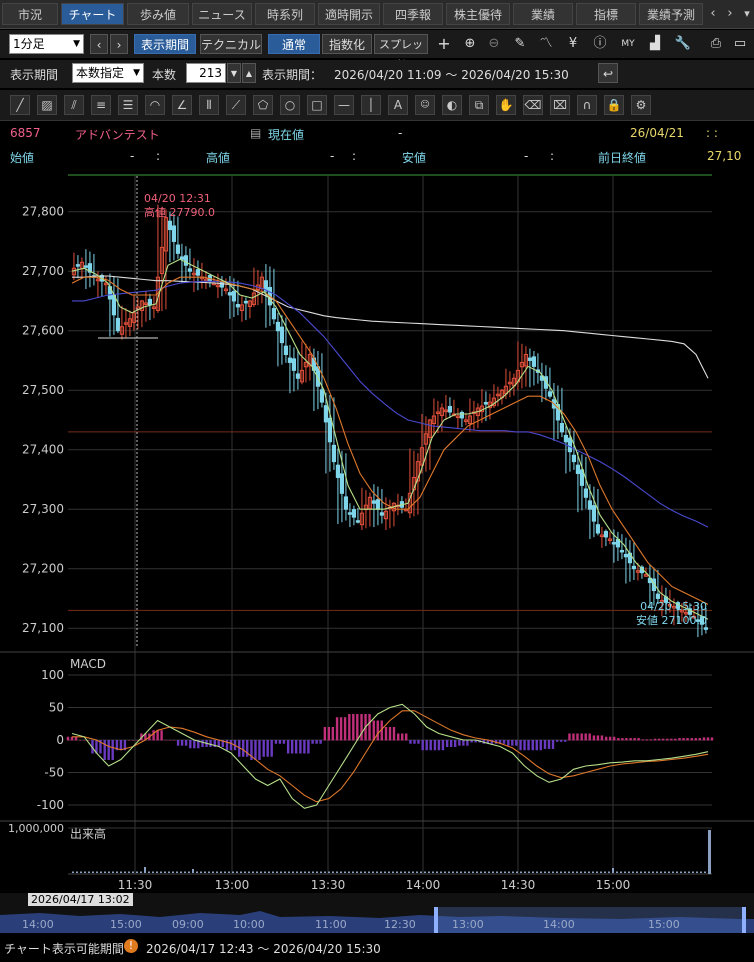 This screenshot has height=962, width=754. Describe the element at coordinates (101, 105) in the screenshot. I see `hlines-icon: ≡` at that location.